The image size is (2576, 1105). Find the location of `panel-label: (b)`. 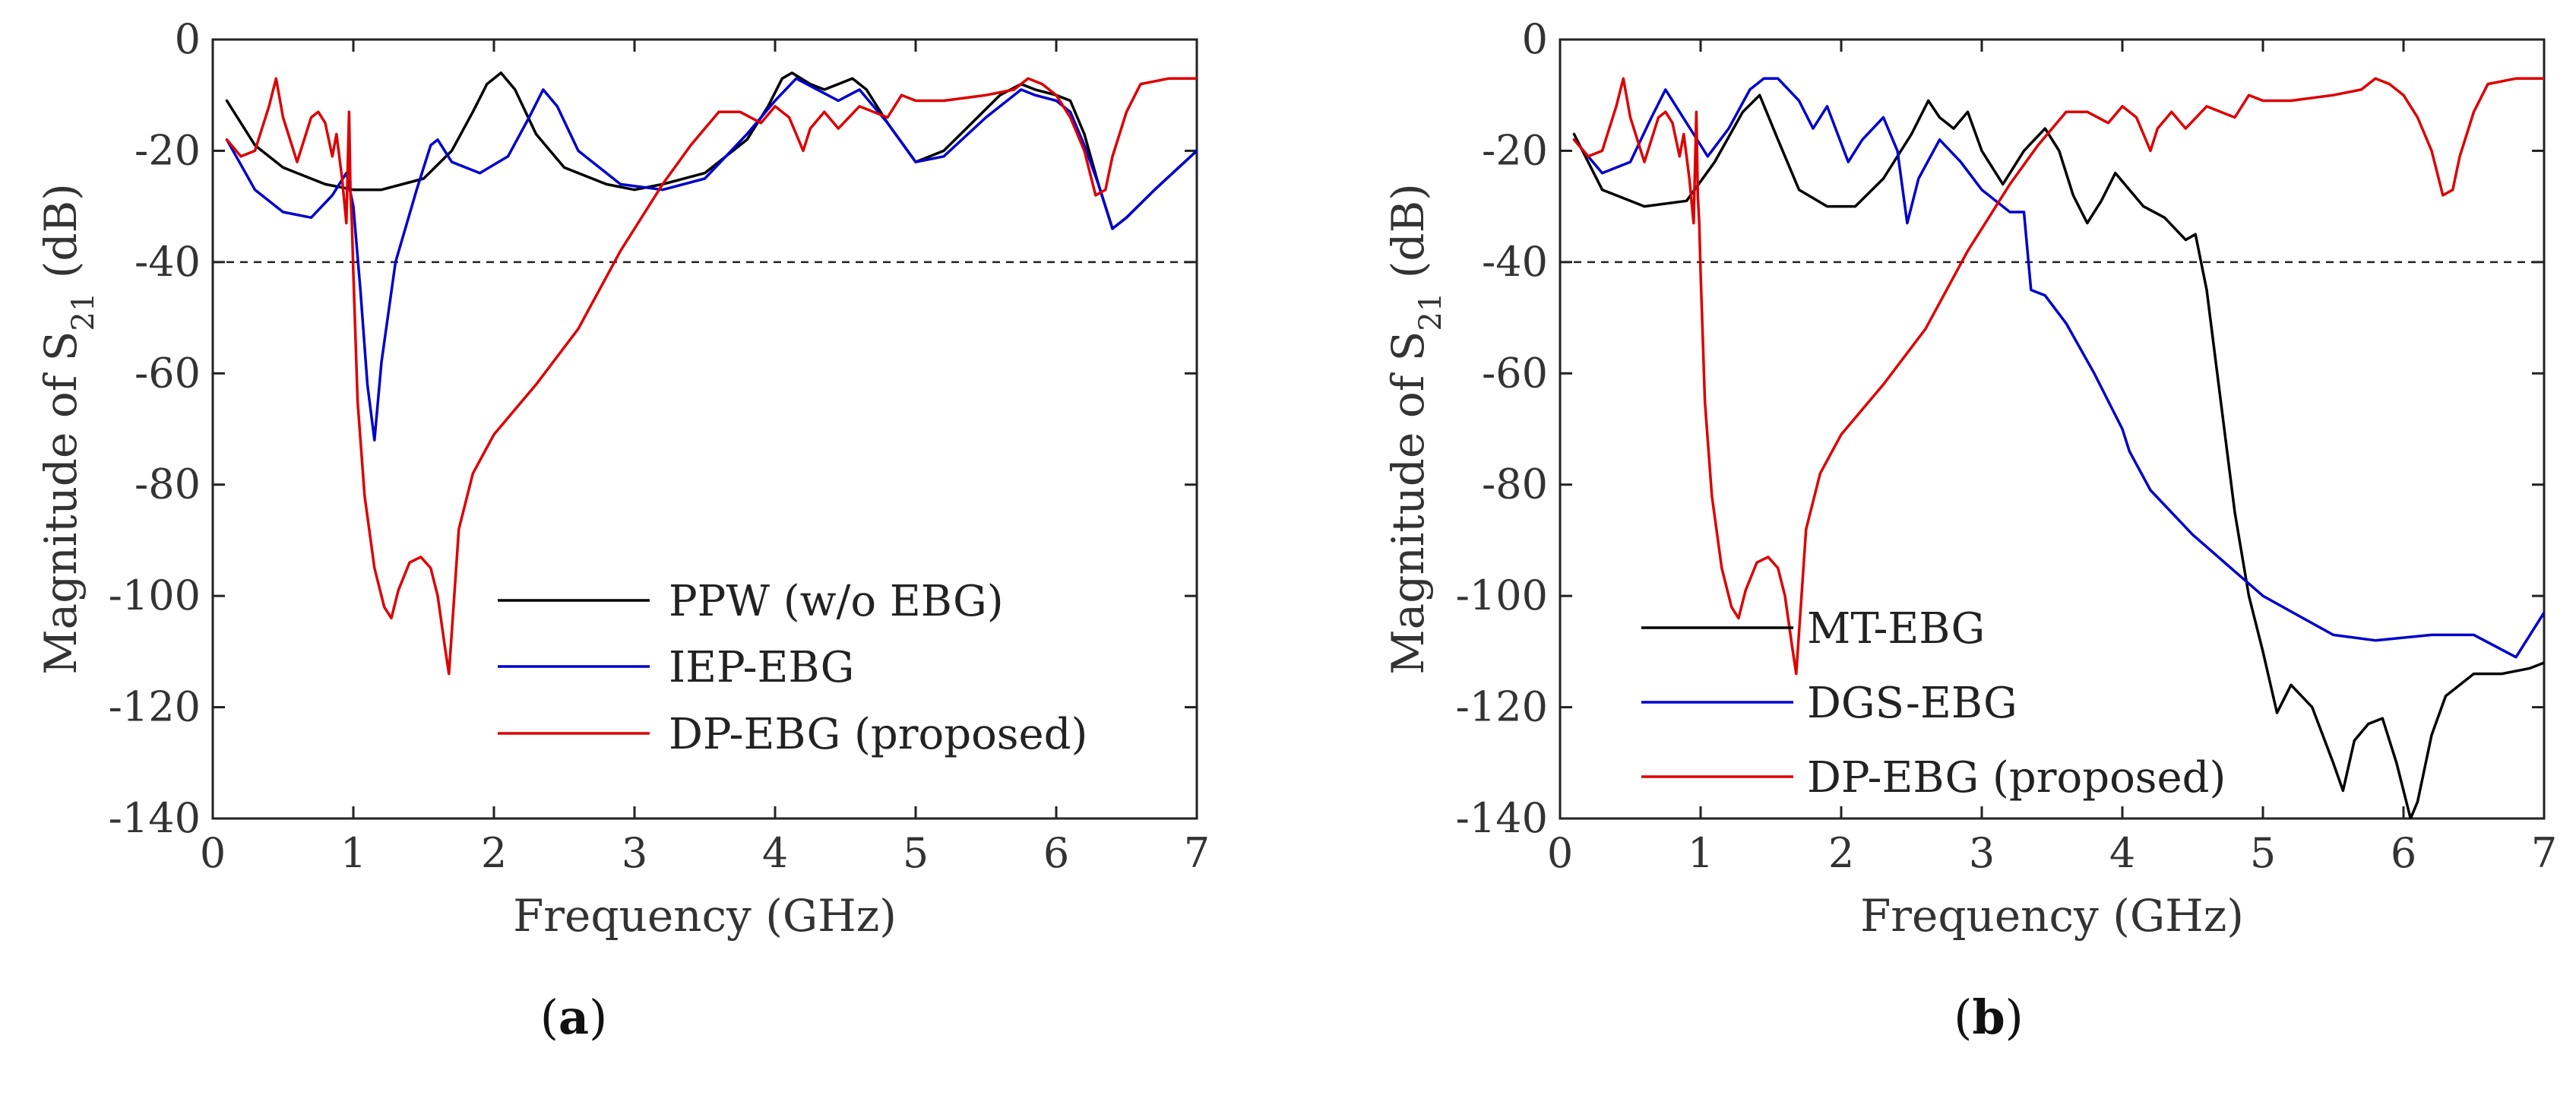

panel-label: (b) is located at coordinates (1989, 1017).